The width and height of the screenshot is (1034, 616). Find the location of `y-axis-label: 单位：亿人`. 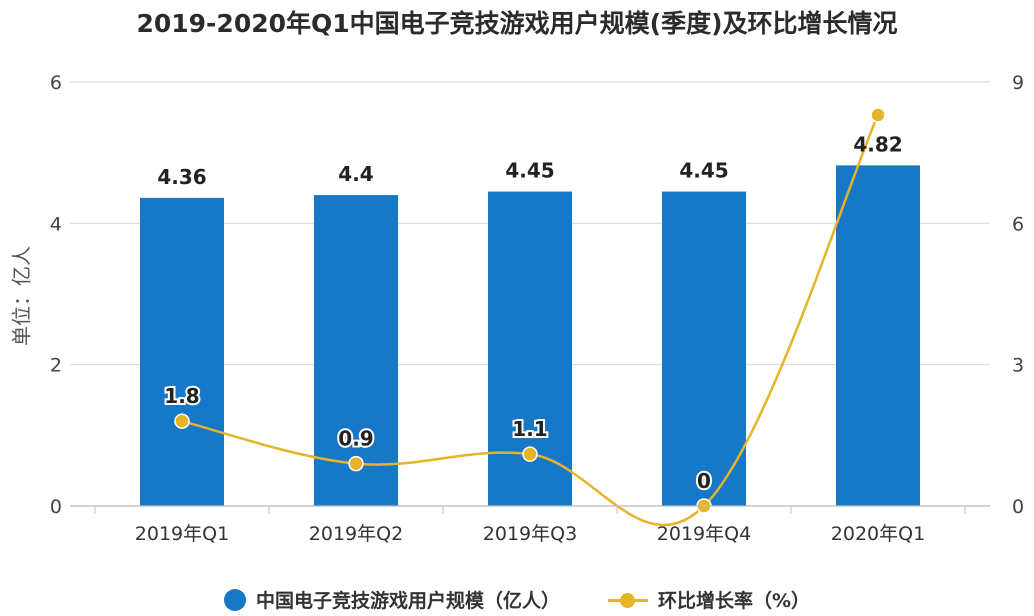

y-axis-label: 单位：亿人 is located at coordinates (21, 296).